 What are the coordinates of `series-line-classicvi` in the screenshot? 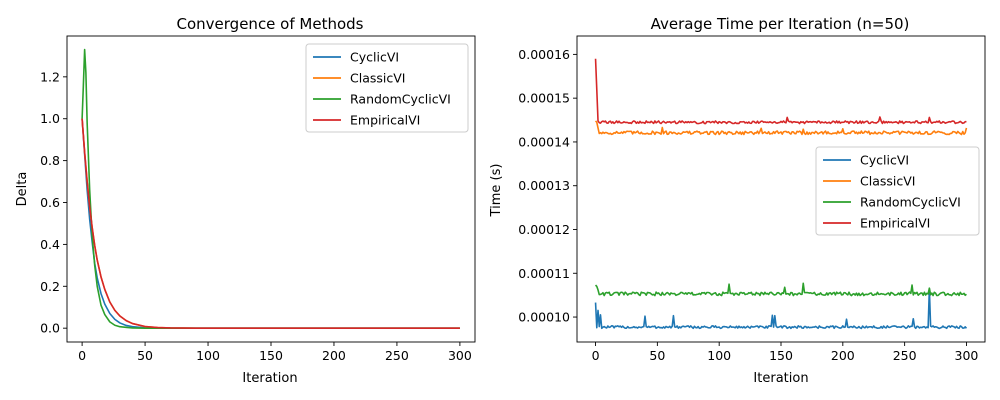 It's located at (781, 128).